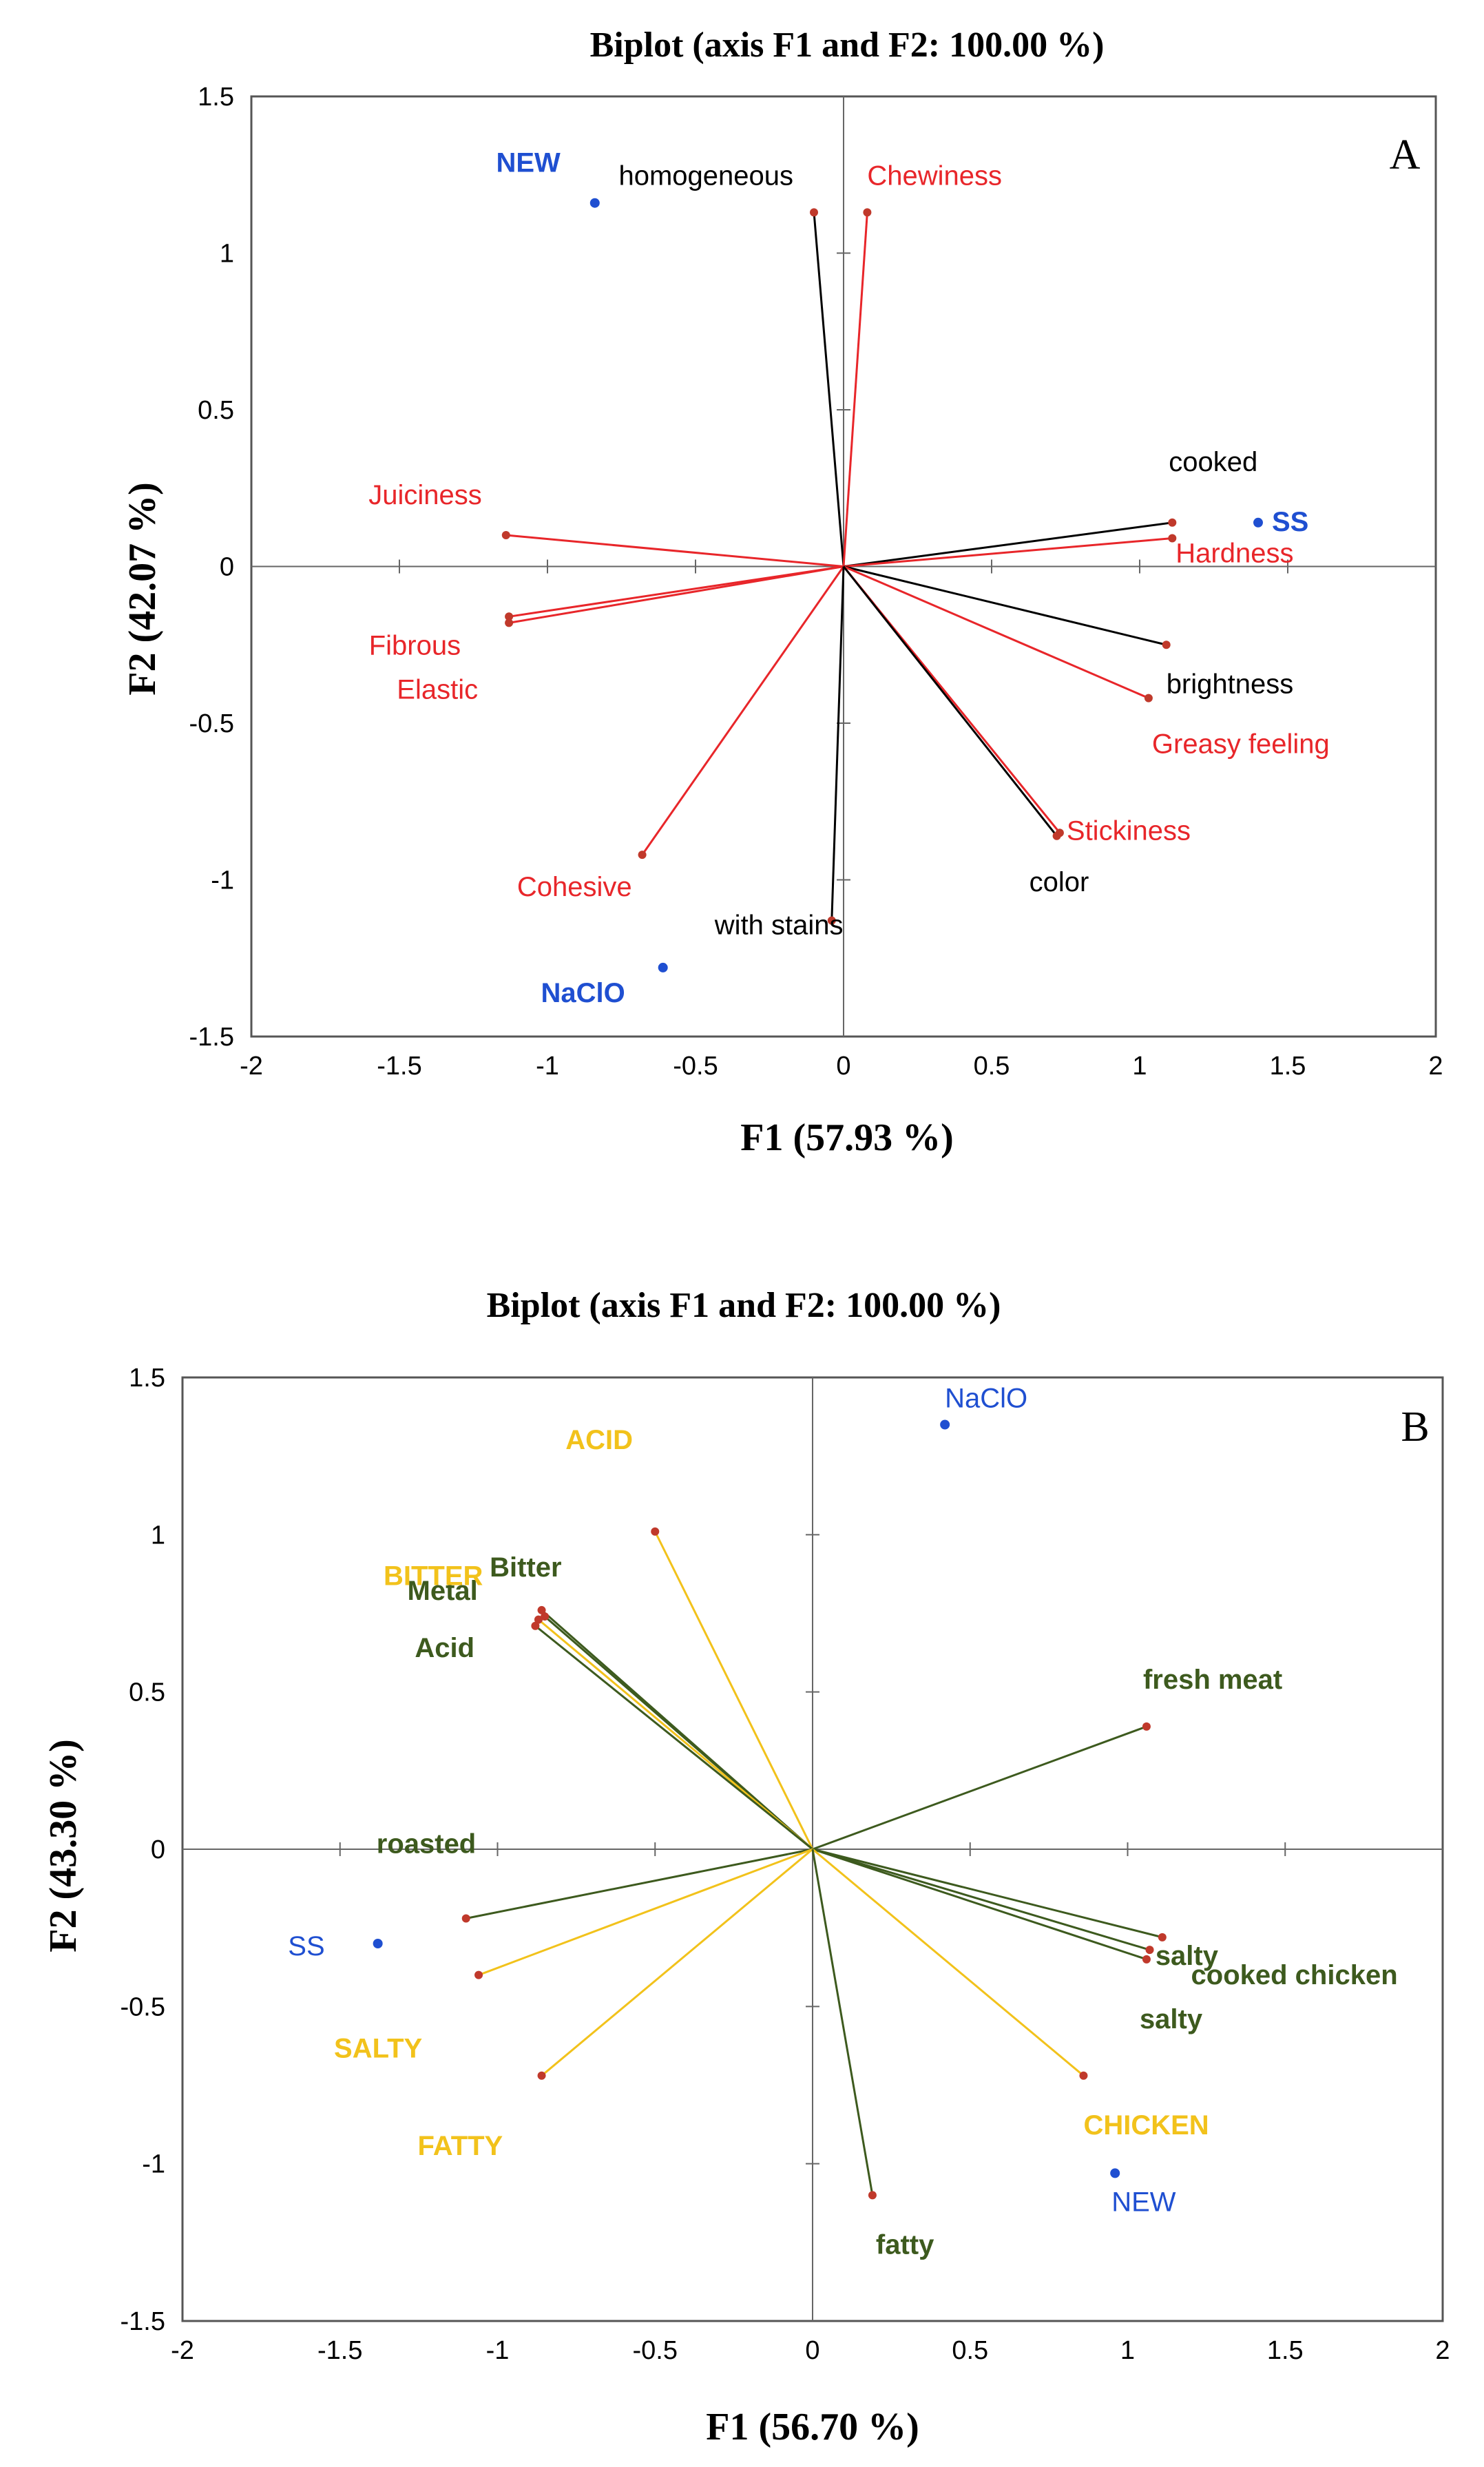 This screenshot has width=1484, height=2467. Describe the element at coordinates (461, 2146) in the screenshot. I see `vector-label: FATTY` at that location.